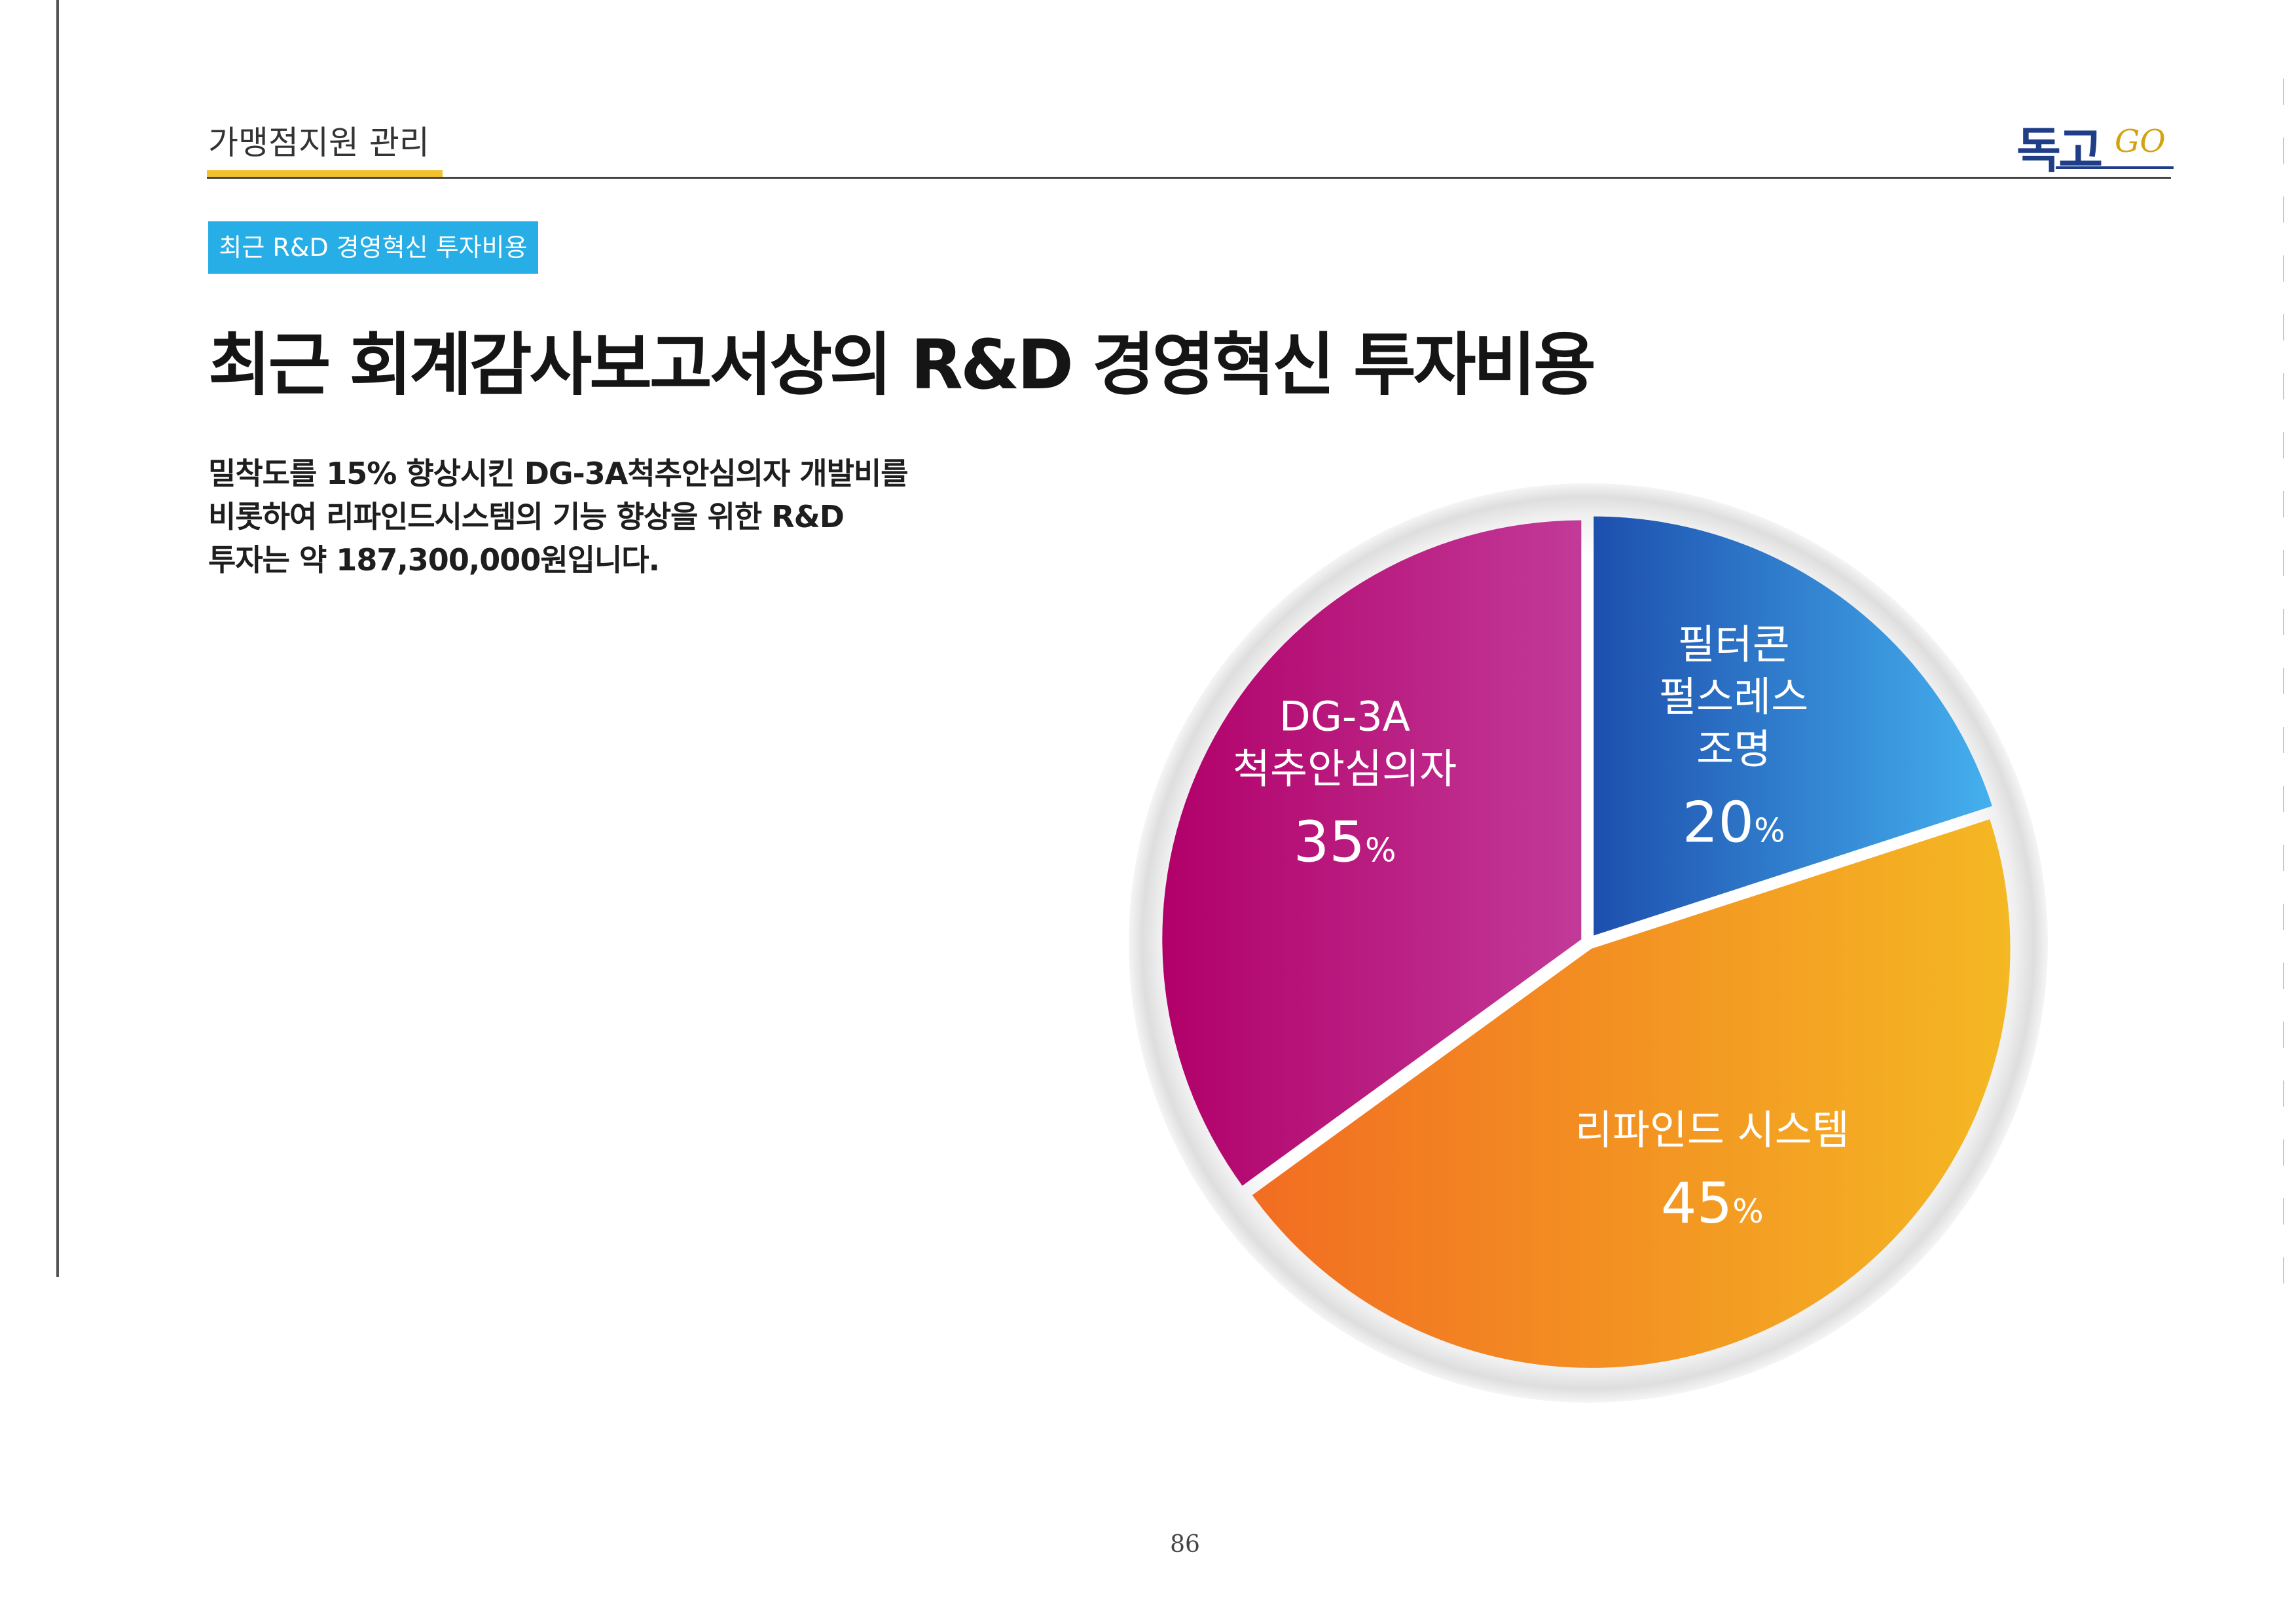  I want to click on logo-korean: 독고, so click(2059, 150).